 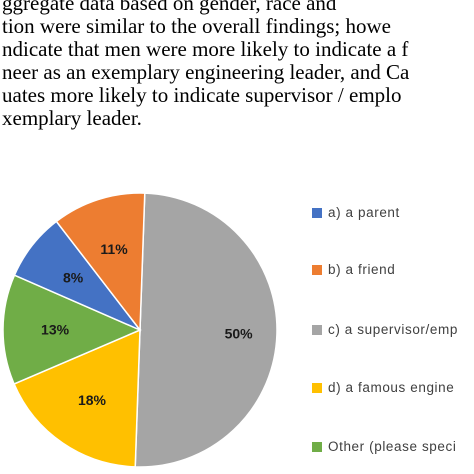 What do you see at coordinates (100, 262) in the screenshot?
I see `pie-slice-friend` at bounding box center [100, 262].